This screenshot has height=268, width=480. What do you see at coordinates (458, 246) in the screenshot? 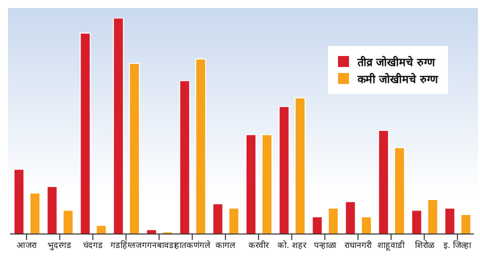
I see `x-tick-label: इ. जिल्हा` at bounding box center [458, 246].